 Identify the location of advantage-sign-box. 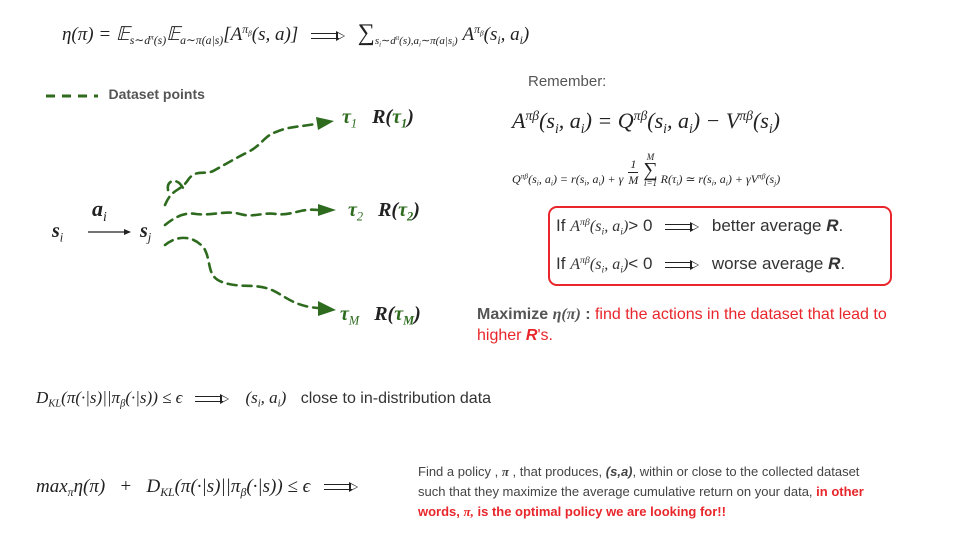
(720, 246).